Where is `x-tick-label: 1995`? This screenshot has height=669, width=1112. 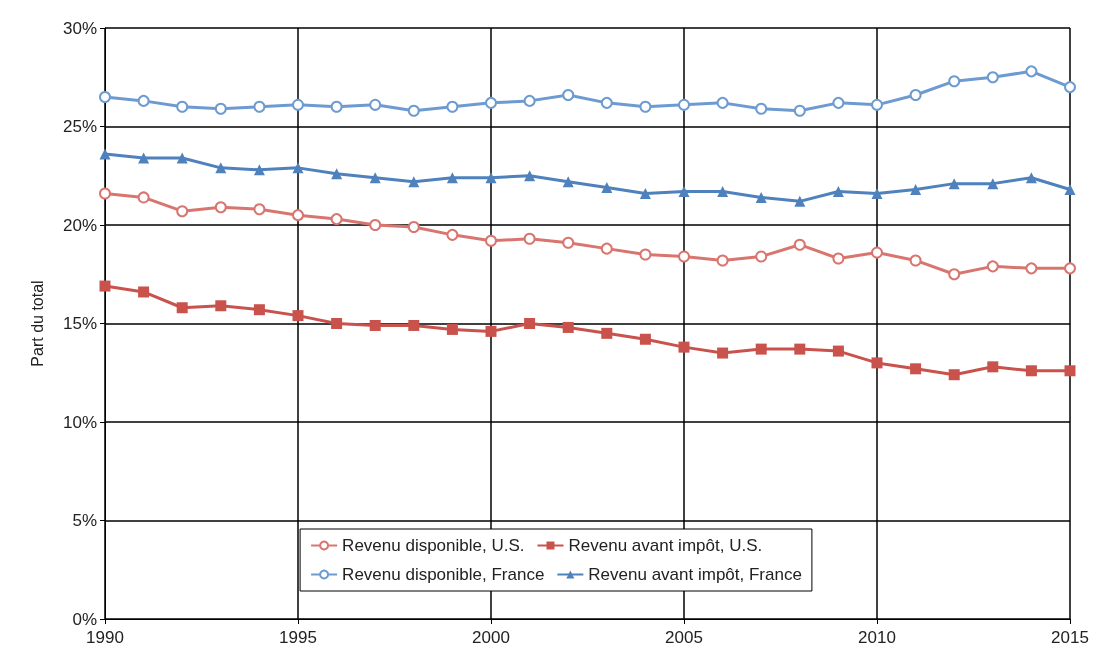
x-tick-label: 1995 is located at coordinates (298, 637).